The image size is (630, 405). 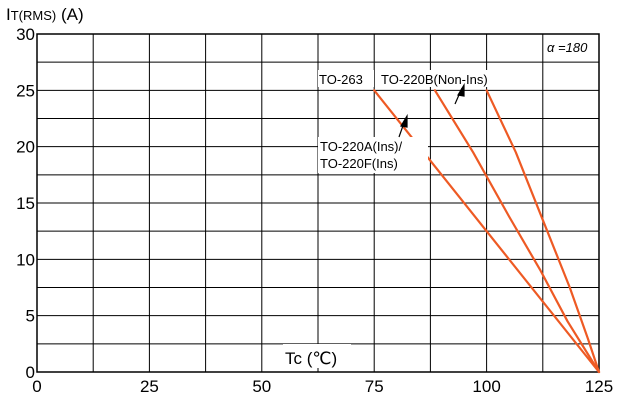 I want to click on y-tick-label: 20, so click(x=25, y=147).